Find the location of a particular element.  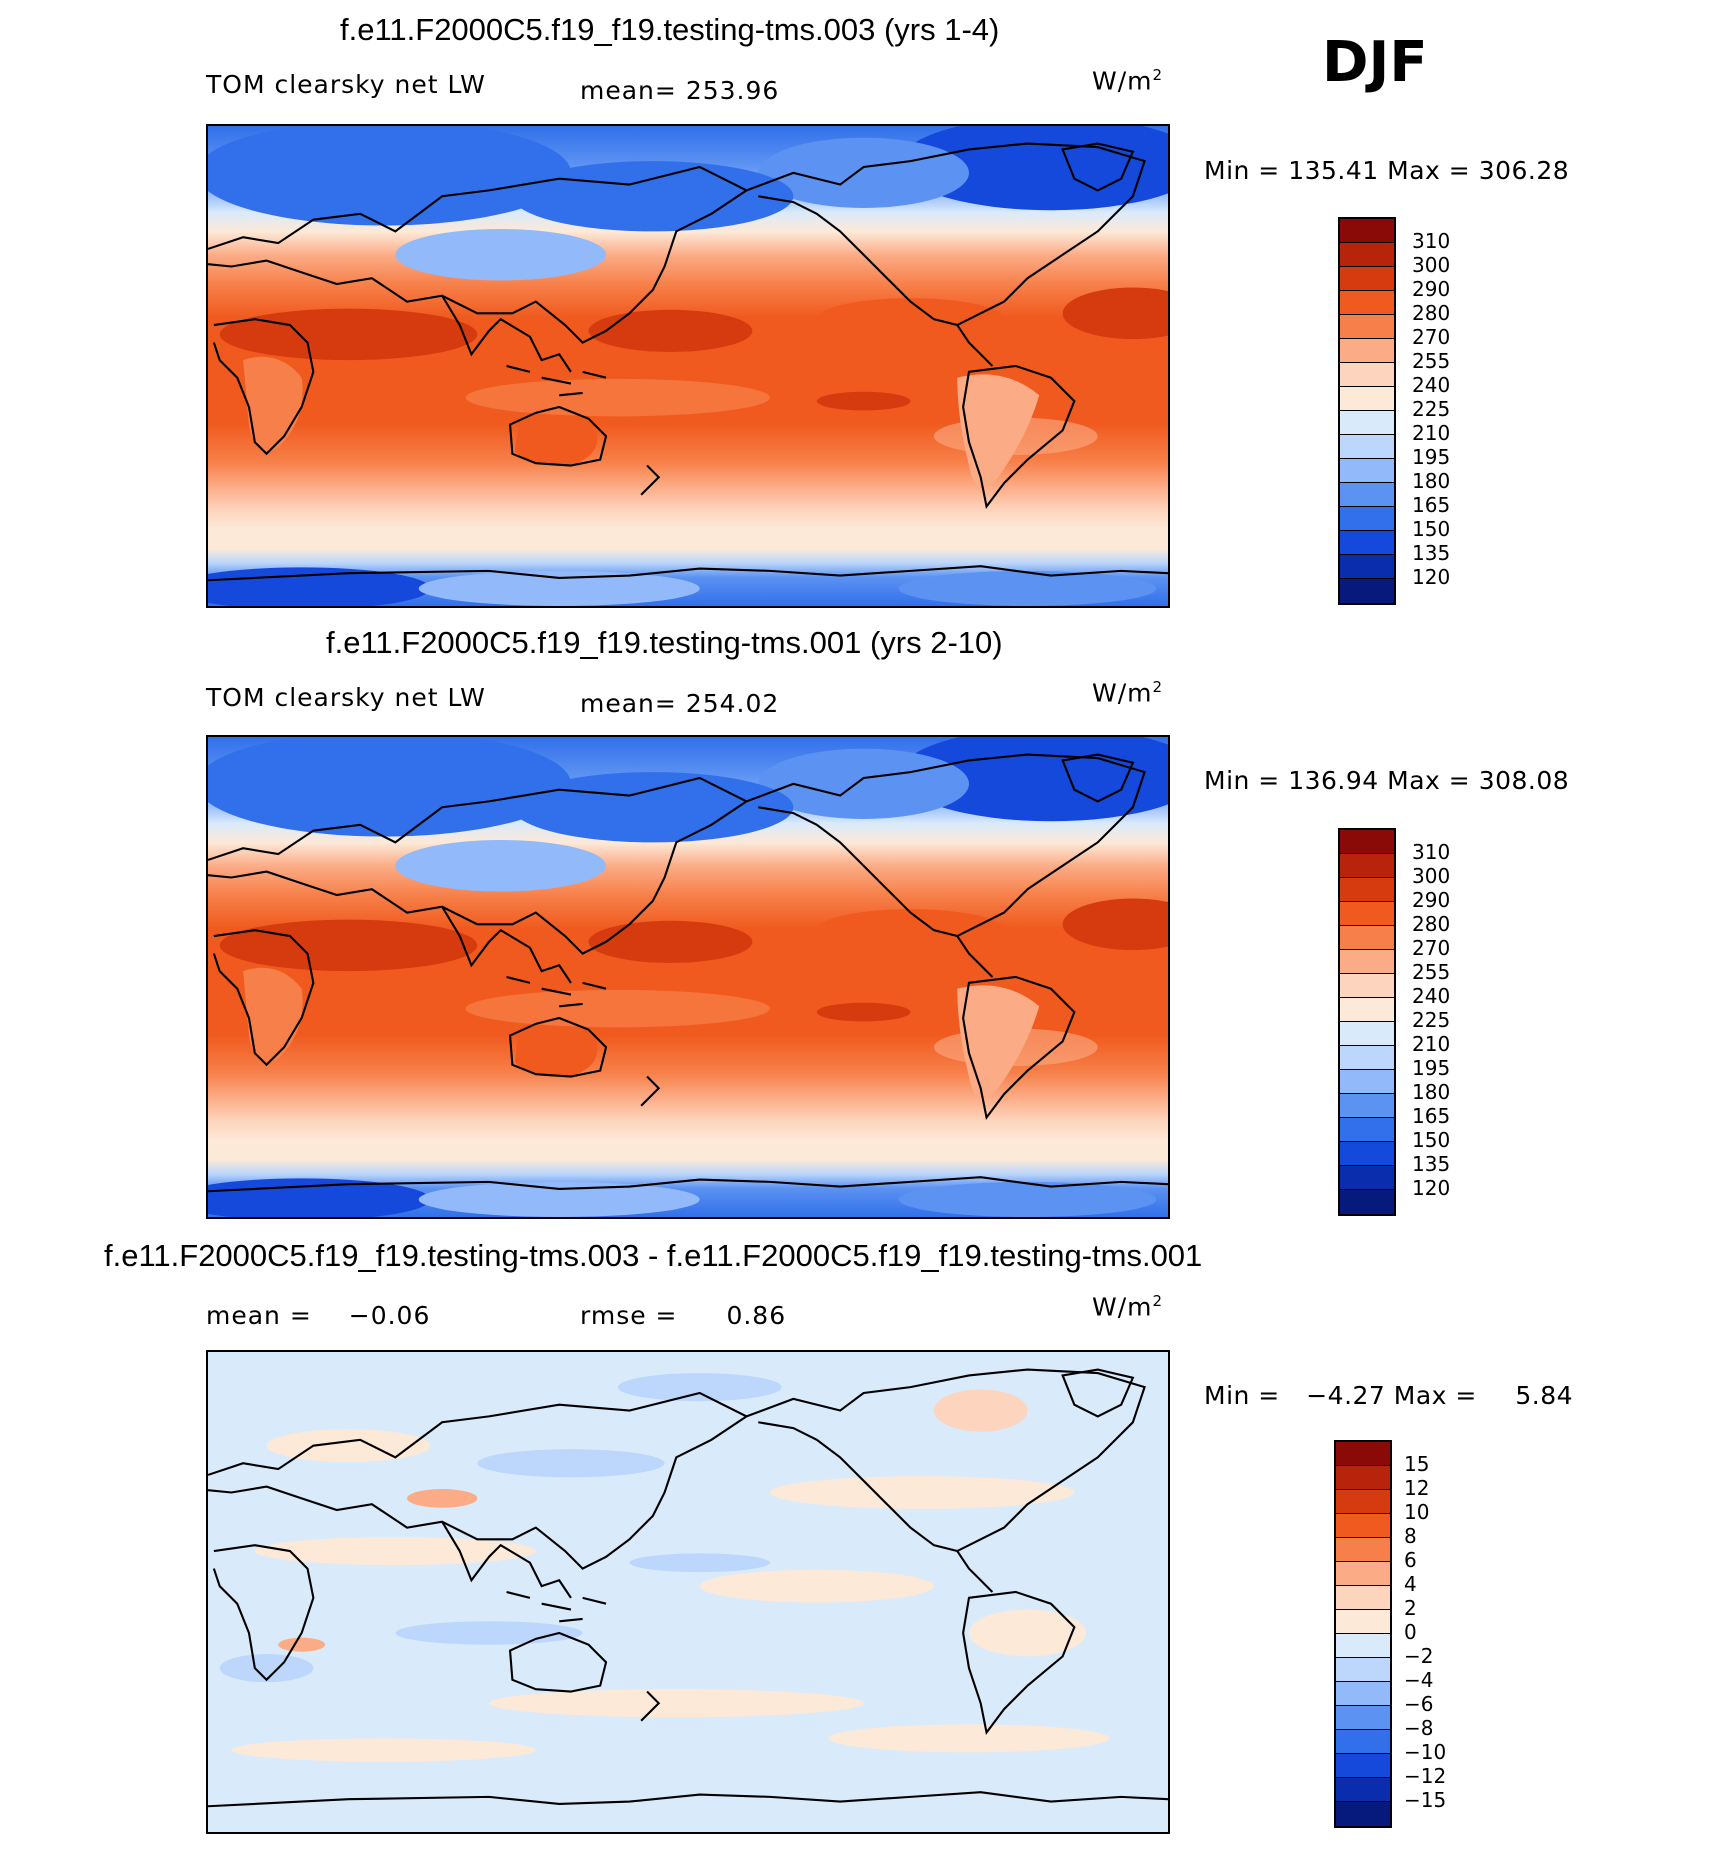

colorbar-tick-label: 210 is located at coordinates (1431, 1044).